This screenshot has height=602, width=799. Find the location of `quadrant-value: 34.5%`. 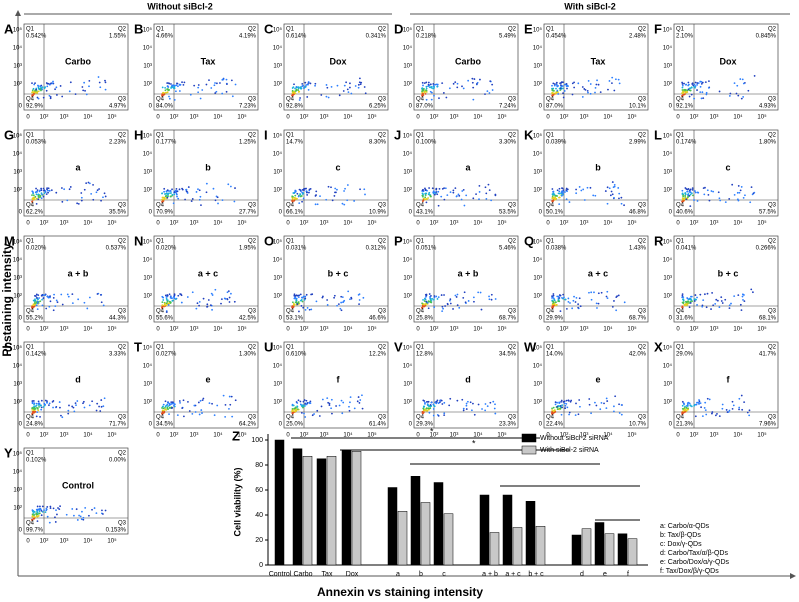

quadrant-value: 34.5% is located at coordinates (508, 355).